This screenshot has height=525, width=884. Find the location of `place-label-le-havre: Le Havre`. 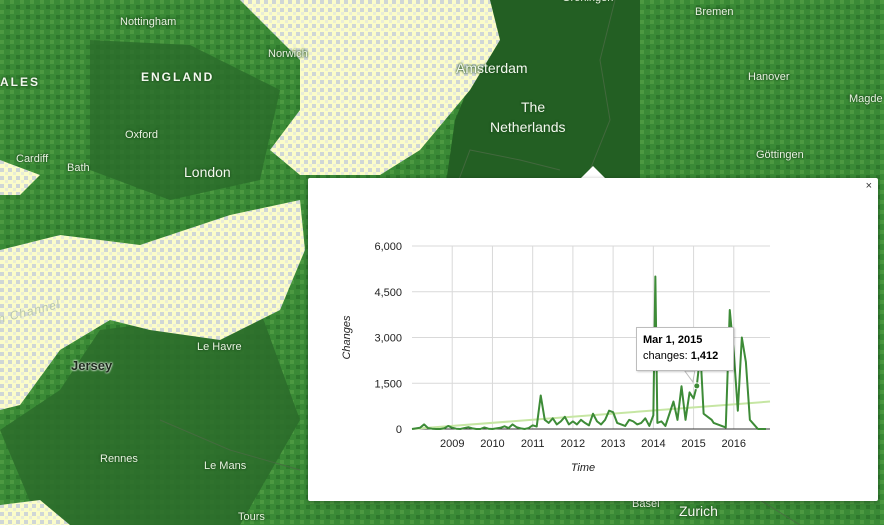

place-label-le-havre: Le Havre is located at coordinates (219, 347).